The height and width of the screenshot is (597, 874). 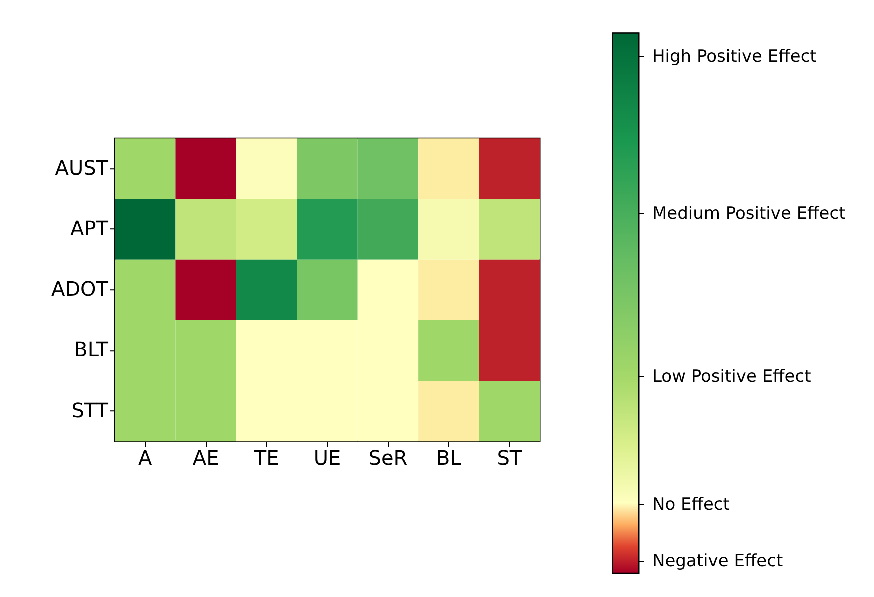 What do you see at coordinates (91, 410) in the screenshot?
I see `y-tick-label: STT` at bounding box center [91, 410].